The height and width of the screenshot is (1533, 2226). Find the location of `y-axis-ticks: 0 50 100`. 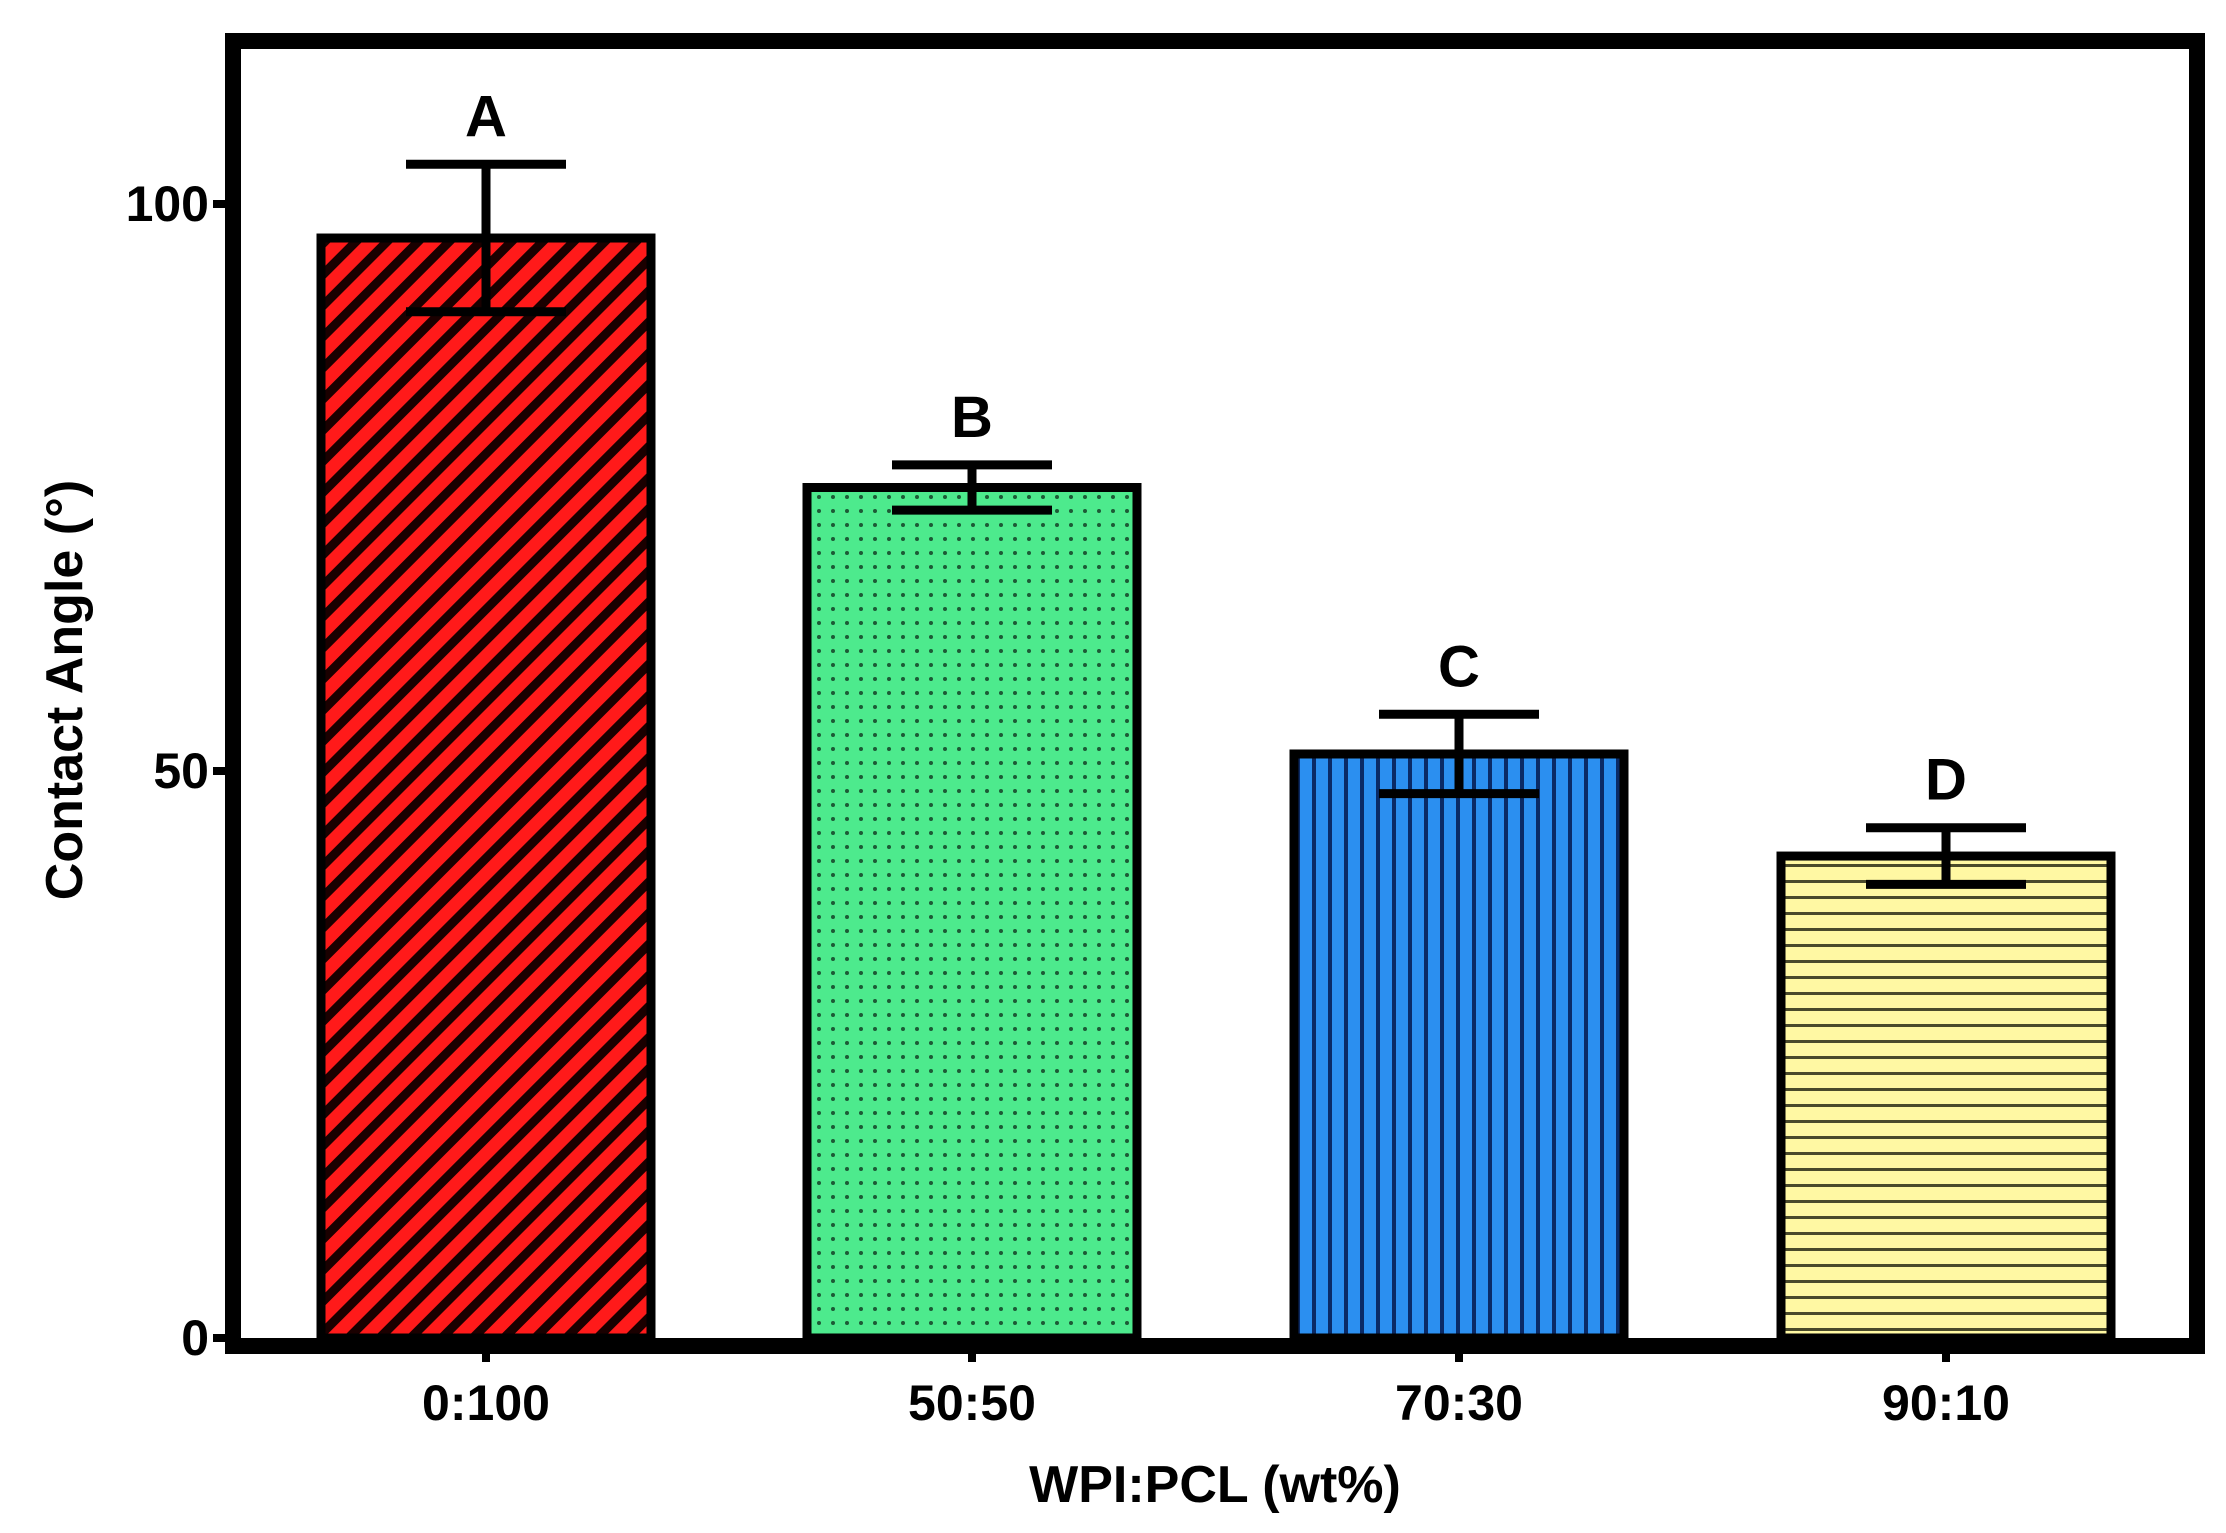

y-axis-ticks: 0 50 100 is located at coordinates (179, 771).